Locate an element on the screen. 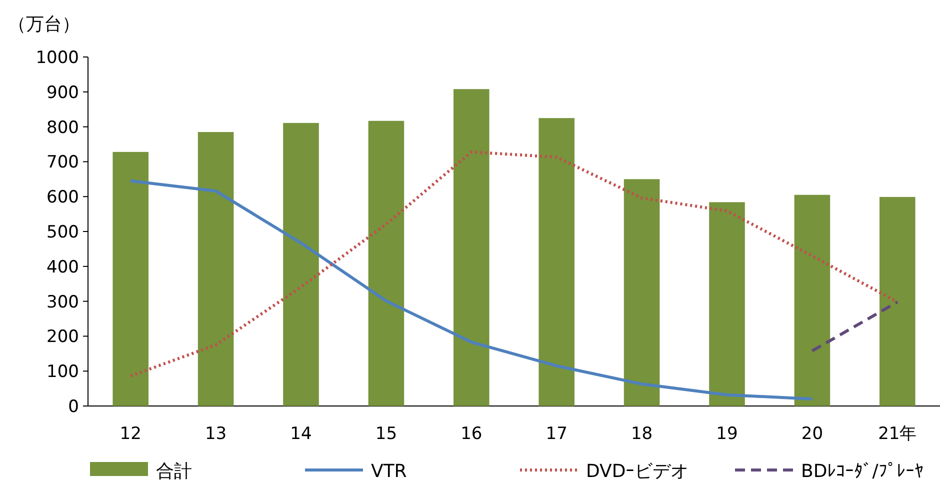  y-tick-label: 800 is located at coordinates (62, 128).